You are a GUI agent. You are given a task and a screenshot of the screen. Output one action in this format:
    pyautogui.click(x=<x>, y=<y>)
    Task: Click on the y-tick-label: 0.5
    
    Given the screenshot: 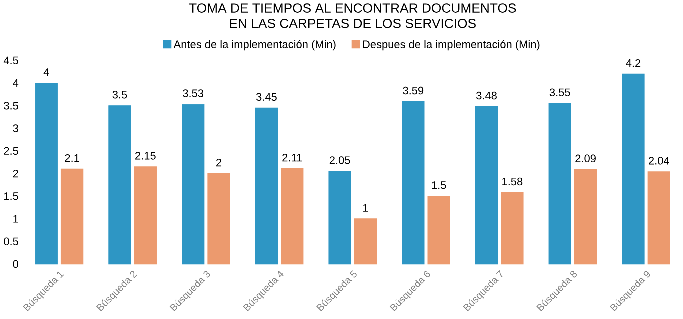 What is the action you would take?
    pyautogui.click(x=11, y=242)
    